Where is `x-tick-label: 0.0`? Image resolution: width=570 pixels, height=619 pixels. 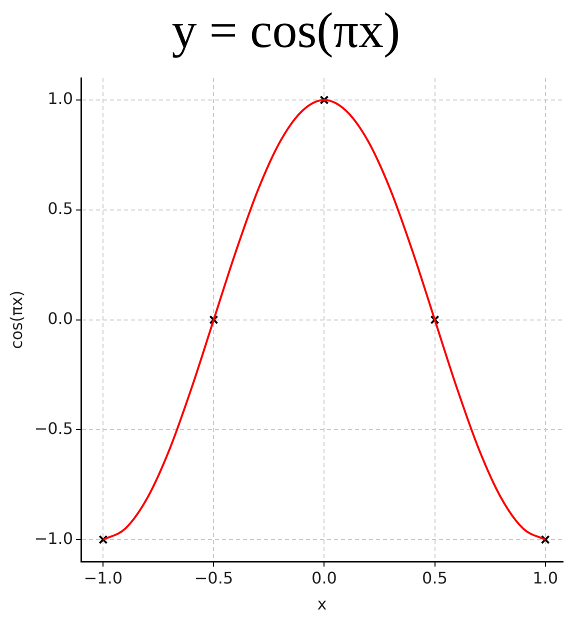
x-tick-label: 0.0 is located at coordinates (324, 578).